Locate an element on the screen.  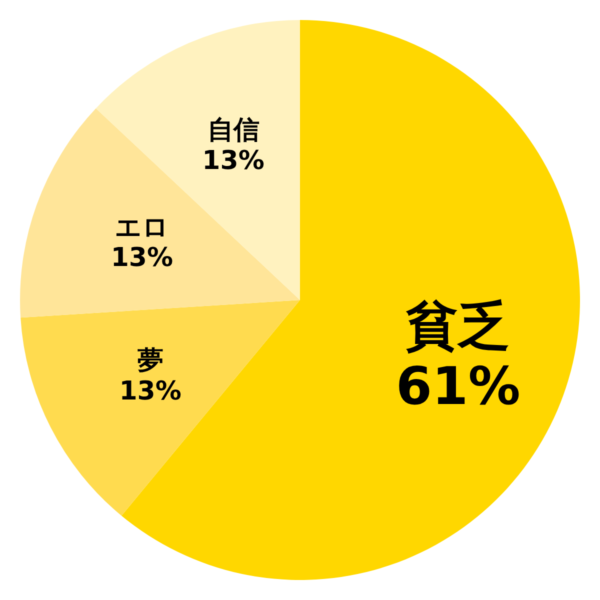
data-label: 61% is located at coordinates (458, 387).